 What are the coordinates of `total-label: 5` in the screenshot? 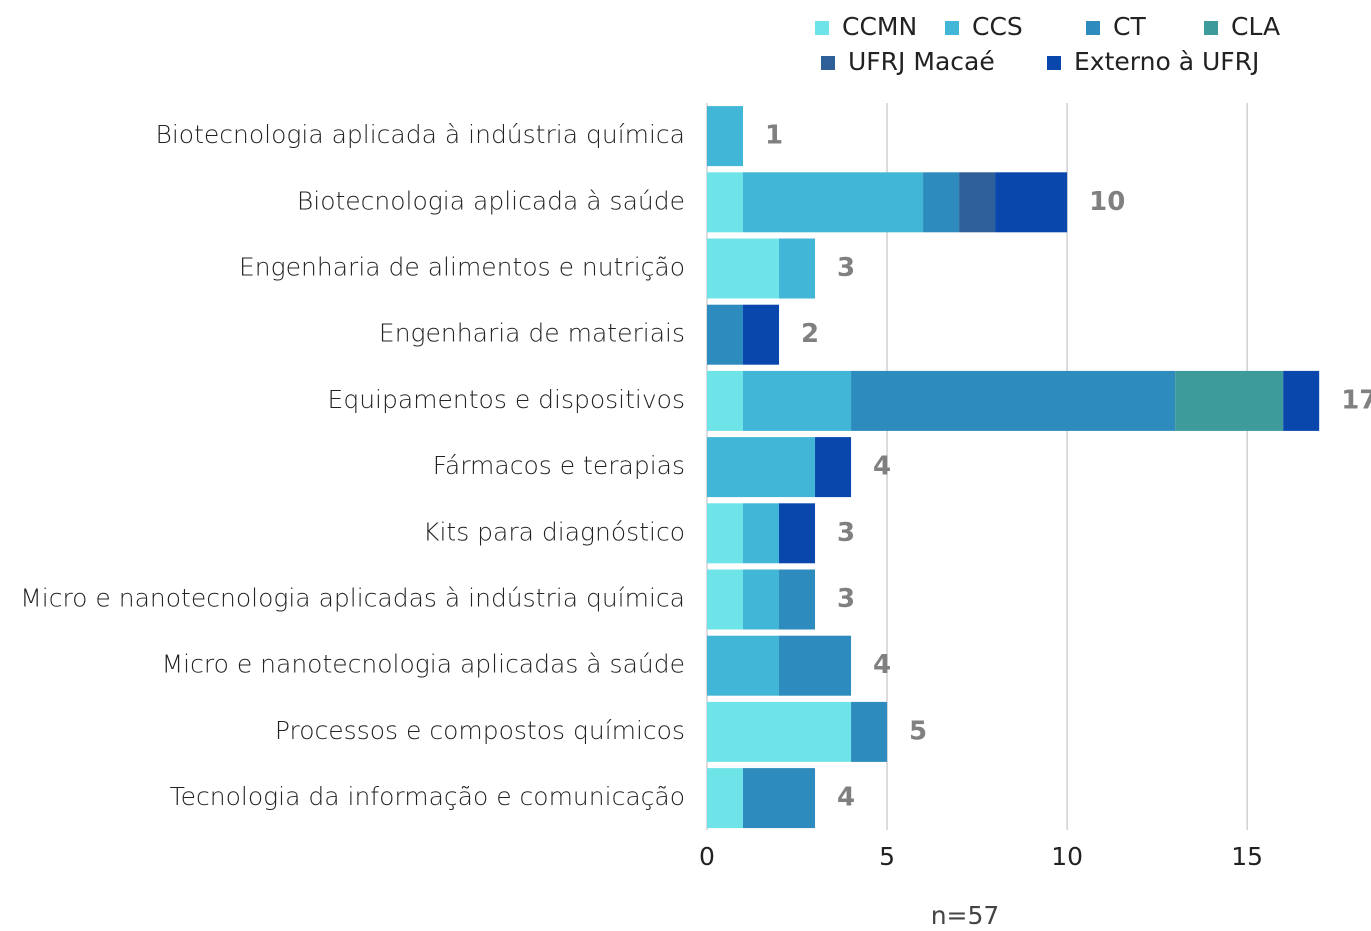 It's located at (918, 731).